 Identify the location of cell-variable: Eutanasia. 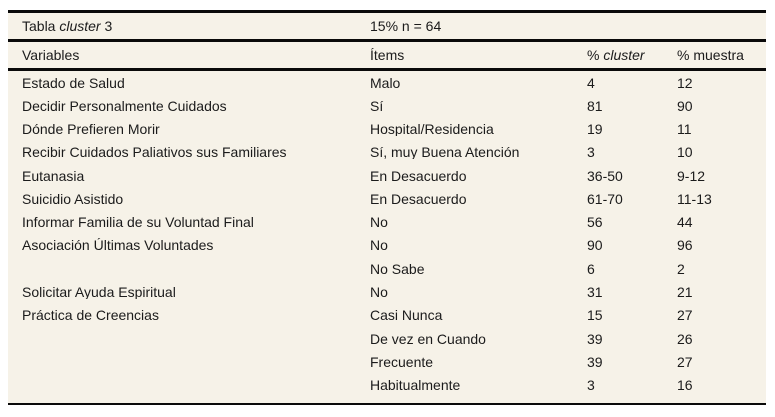
(53, 175).